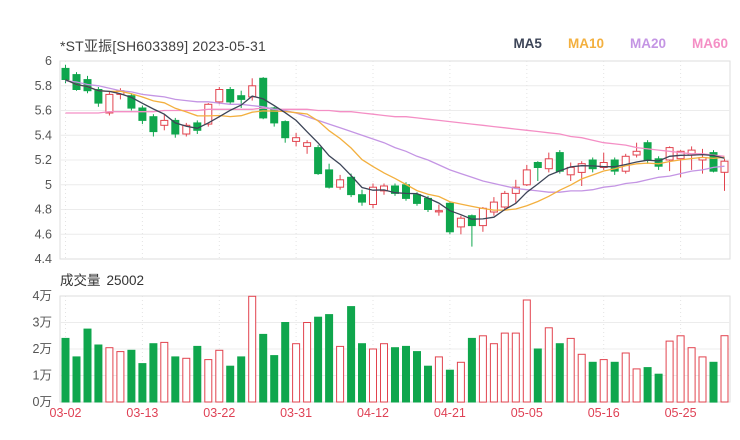  Describe the element at coordinates (395, 132) in the screenshot. I see `ma60-line` at that location.